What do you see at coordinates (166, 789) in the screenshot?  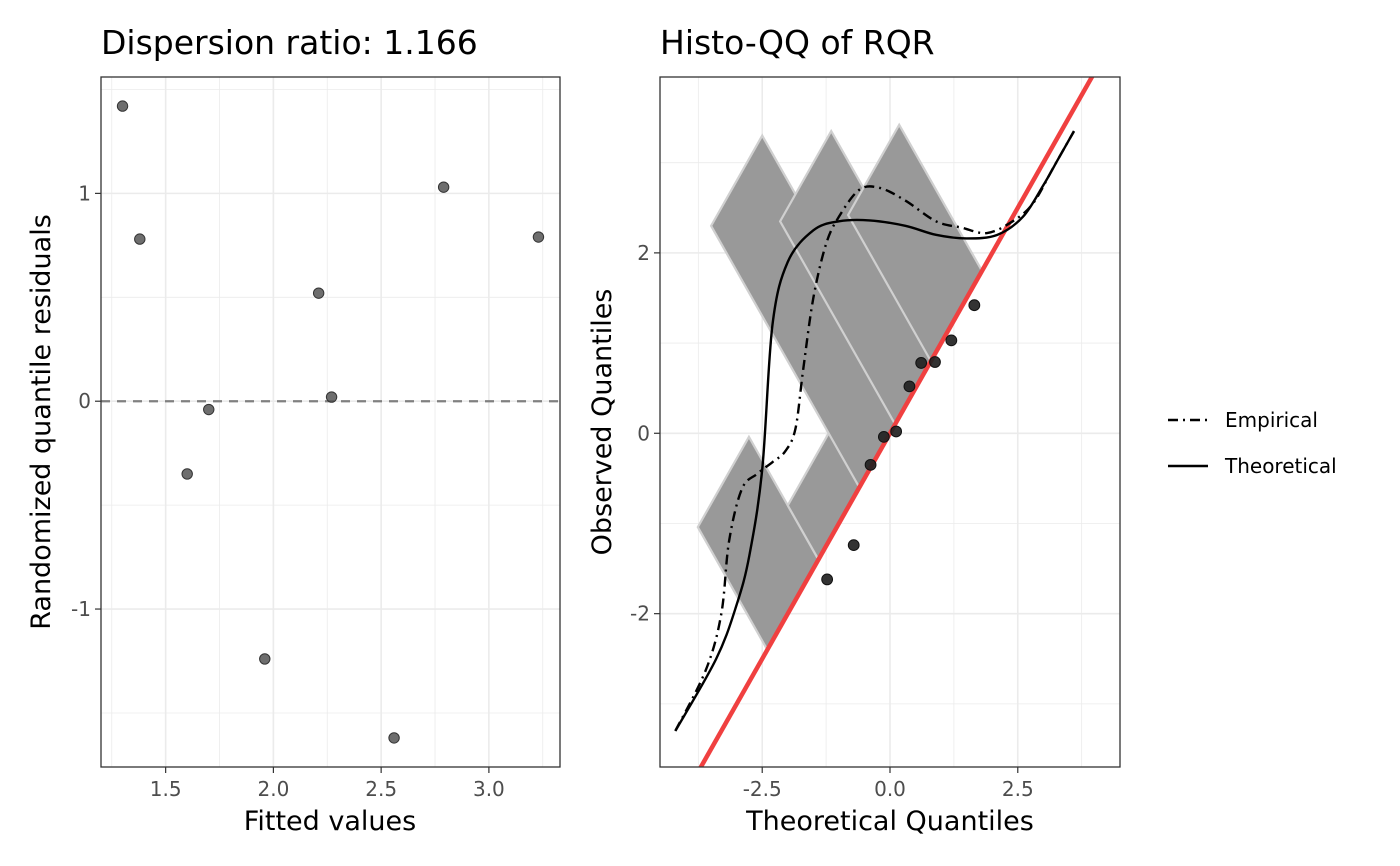 I see `x-tick-label: 1.5` at bounding box center [166, 789].